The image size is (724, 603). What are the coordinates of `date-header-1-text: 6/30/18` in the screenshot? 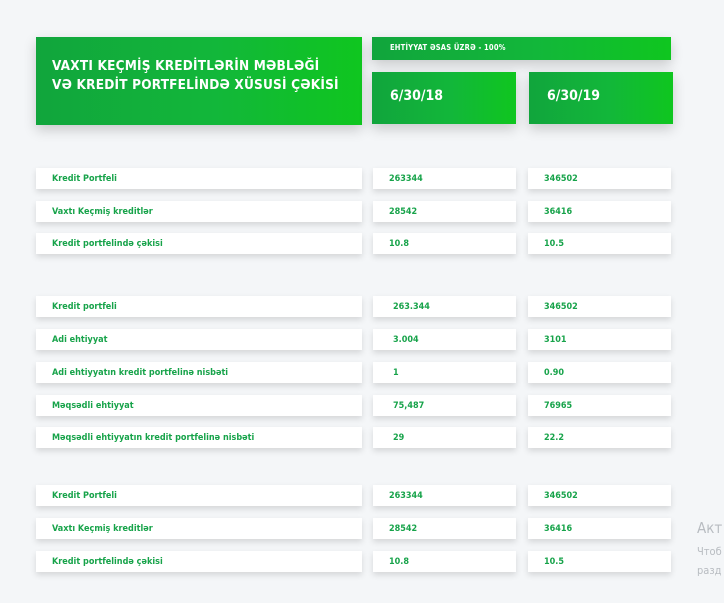 It's located at (417, 96).